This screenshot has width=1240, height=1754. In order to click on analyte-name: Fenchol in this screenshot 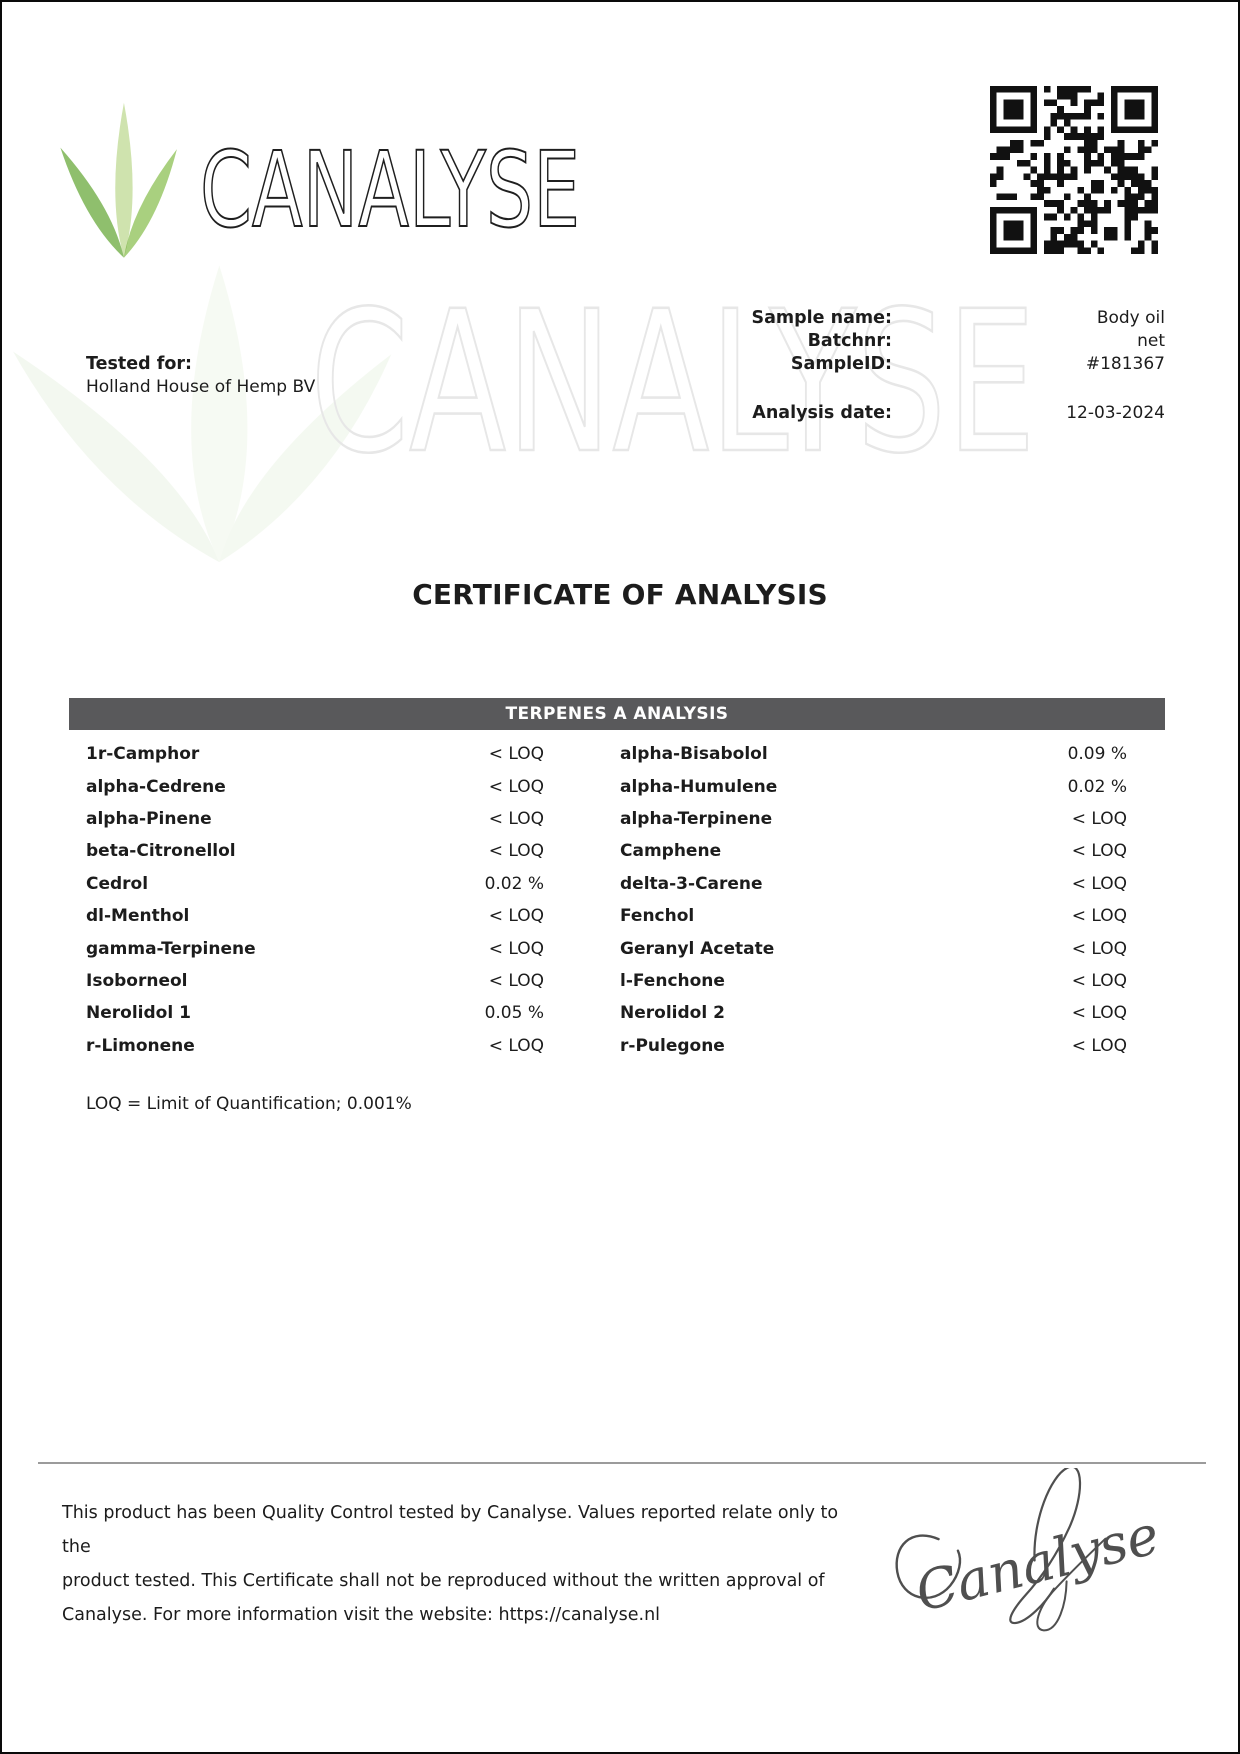, I will do `click(657, 916)`.